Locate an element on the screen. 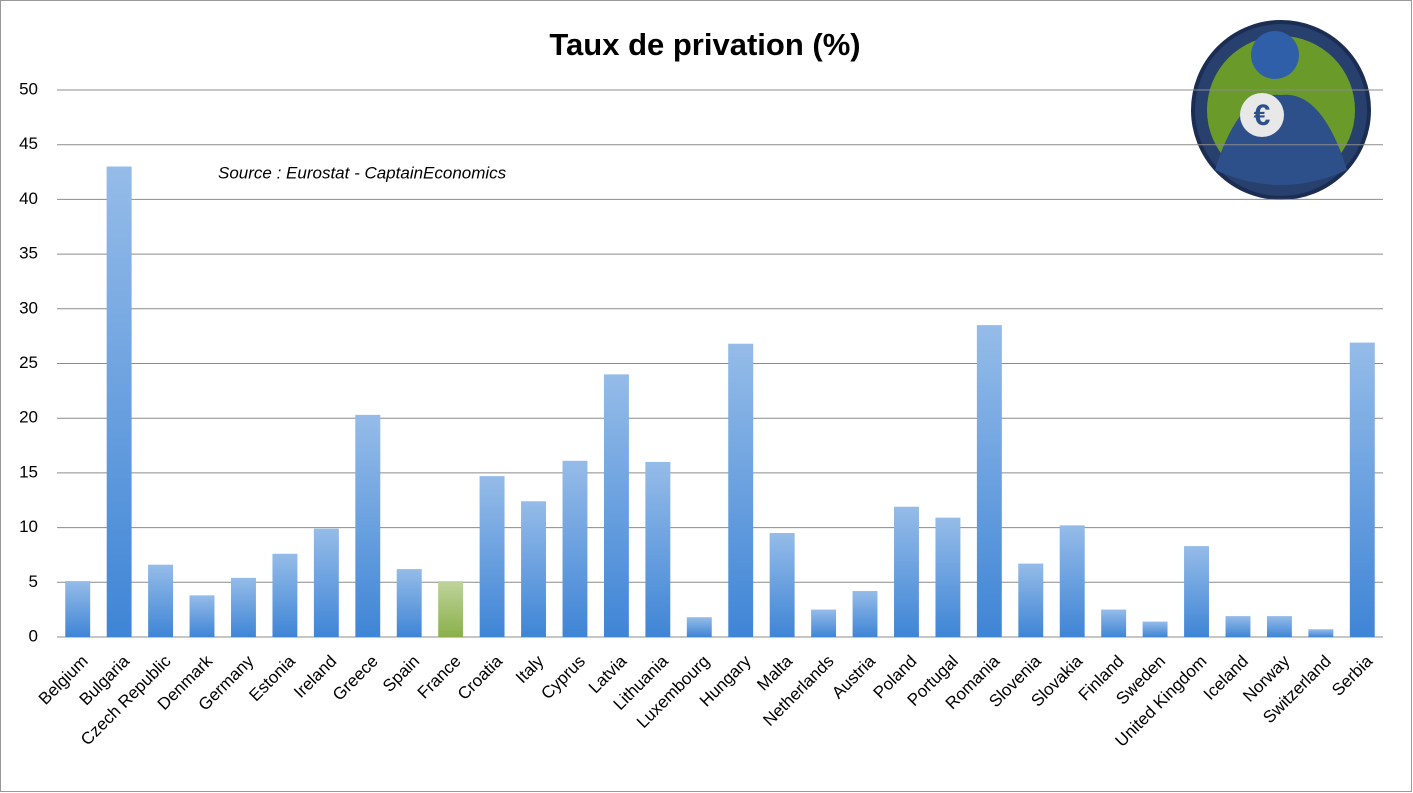 The image size is (1413, 793). y-tick-label: 40 is located at coordinates (28, 198).